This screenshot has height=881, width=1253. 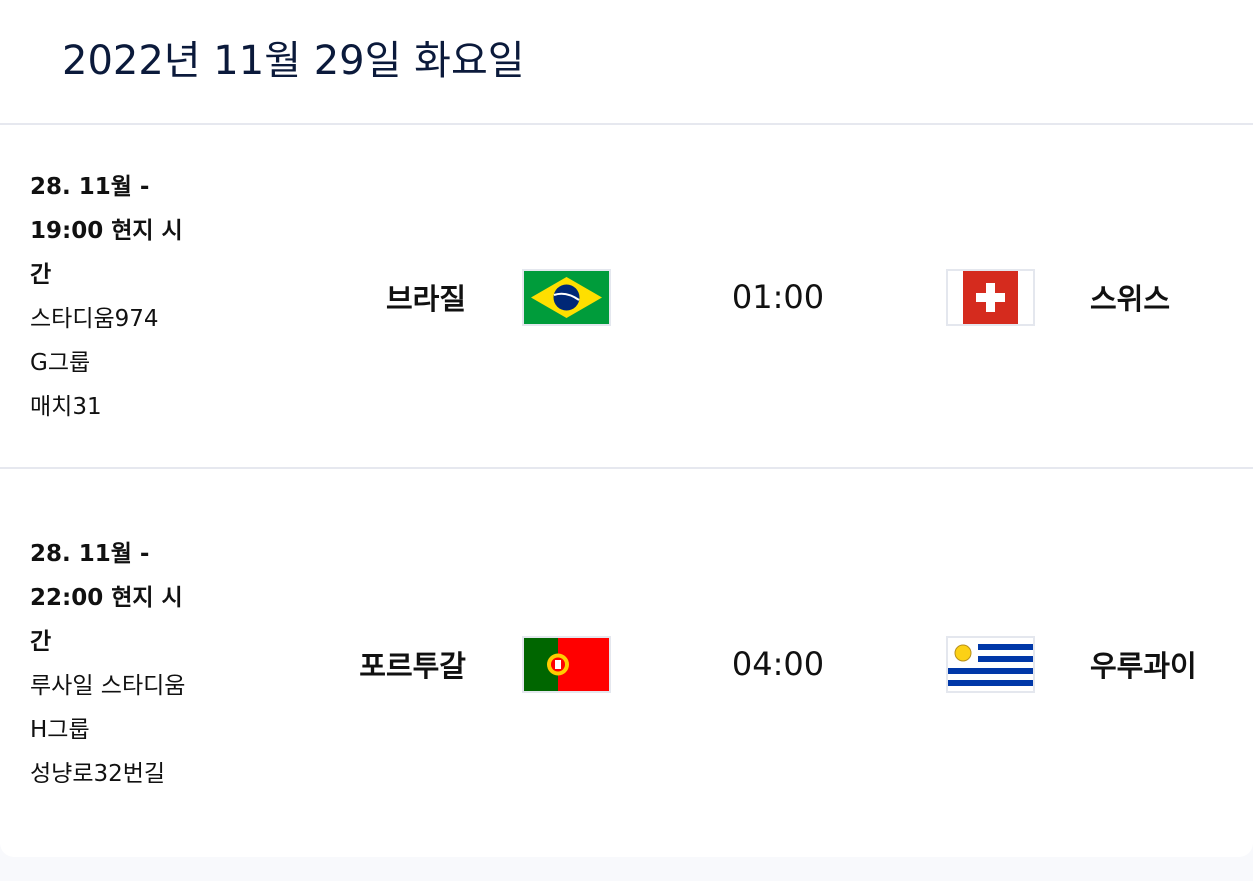 I want to click on match-stadium: 루사일 스타디움, so click(x=108, y=686).